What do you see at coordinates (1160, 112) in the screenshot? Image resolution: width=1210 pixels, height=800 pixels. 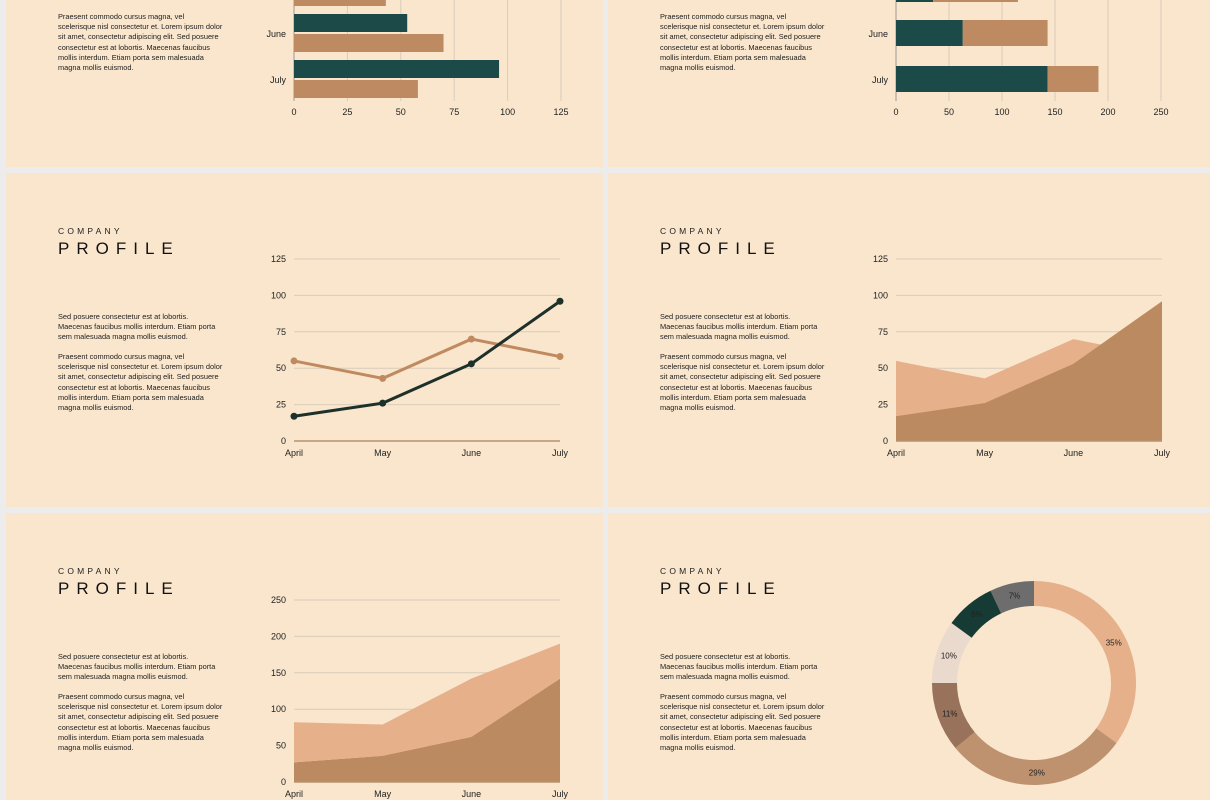 I see `x-tick-label: 250` at bounding box center [1160, 112].